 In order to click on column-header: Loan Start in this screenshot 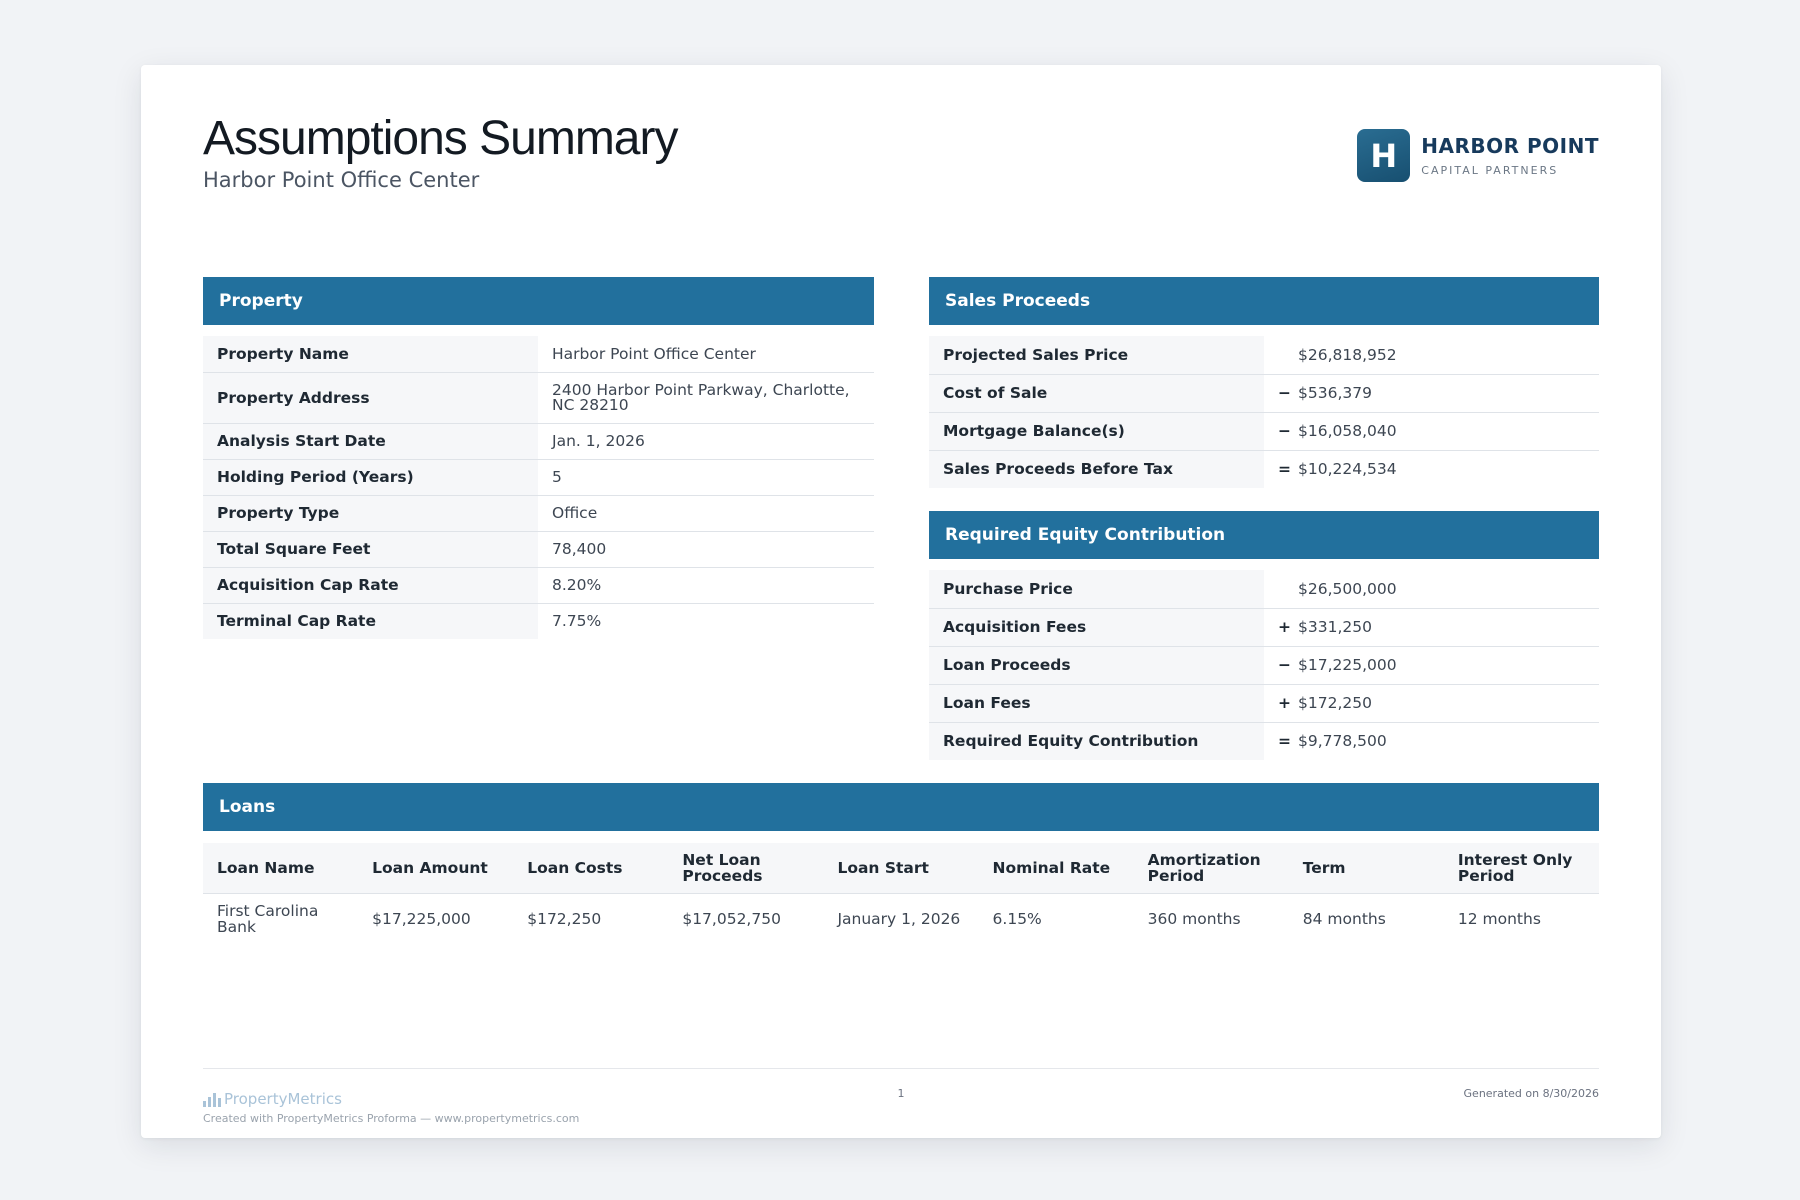, I will do `click(901, 868)`.